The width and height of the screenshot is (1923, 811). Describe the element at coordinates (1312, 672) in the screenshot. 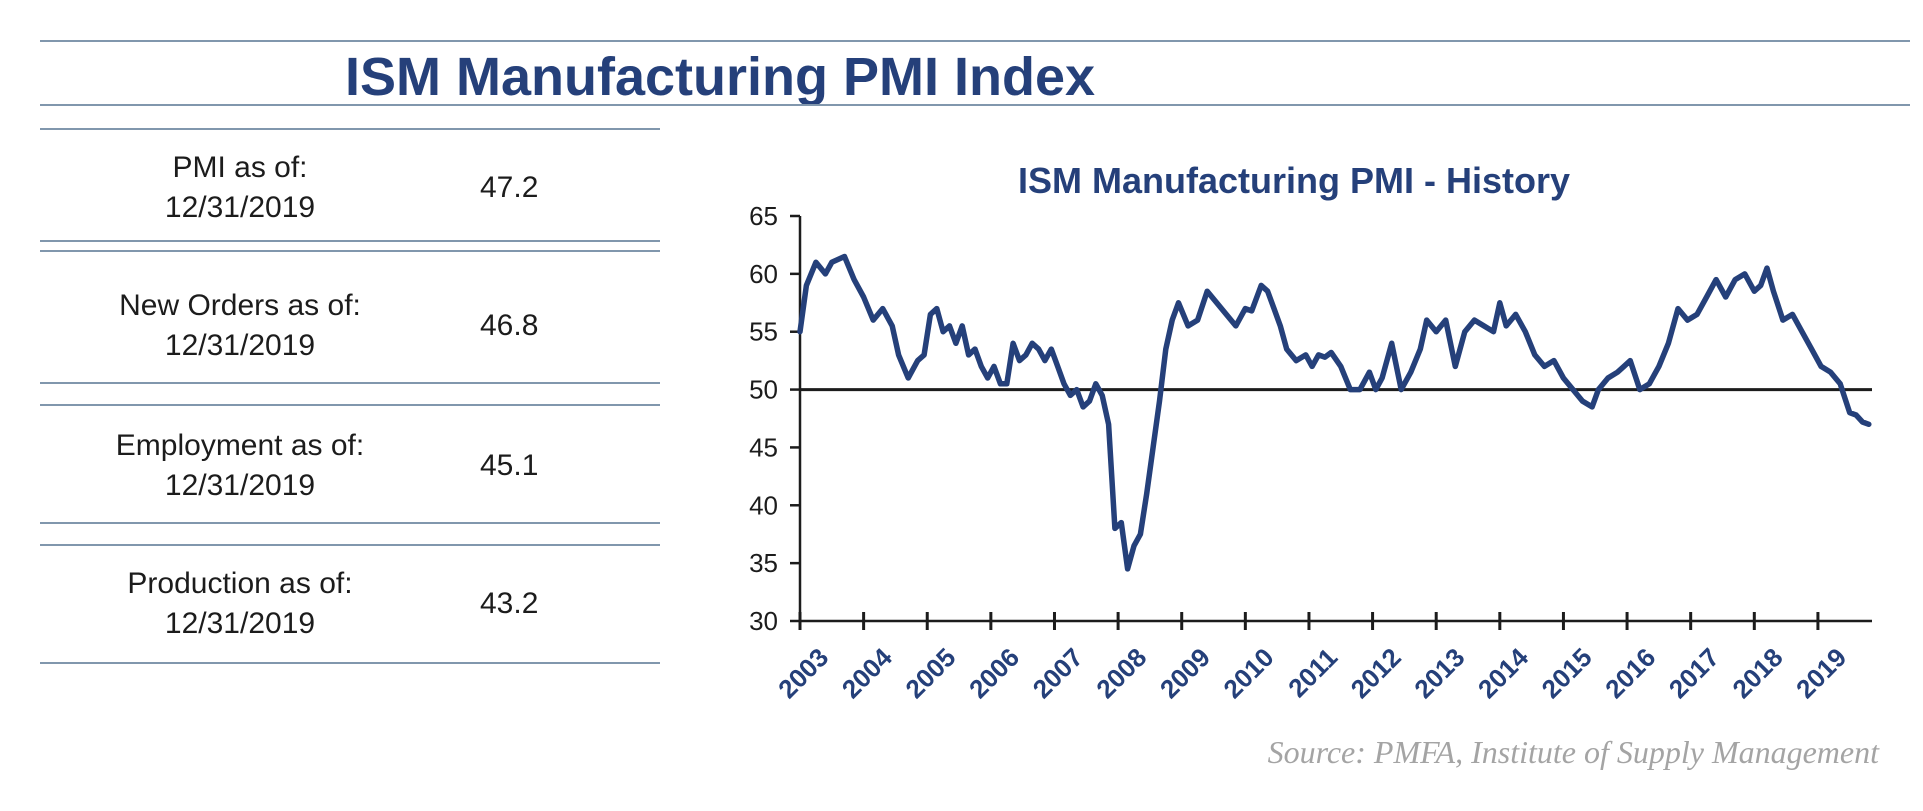

I see `x-tick-label: 2011` at that location.